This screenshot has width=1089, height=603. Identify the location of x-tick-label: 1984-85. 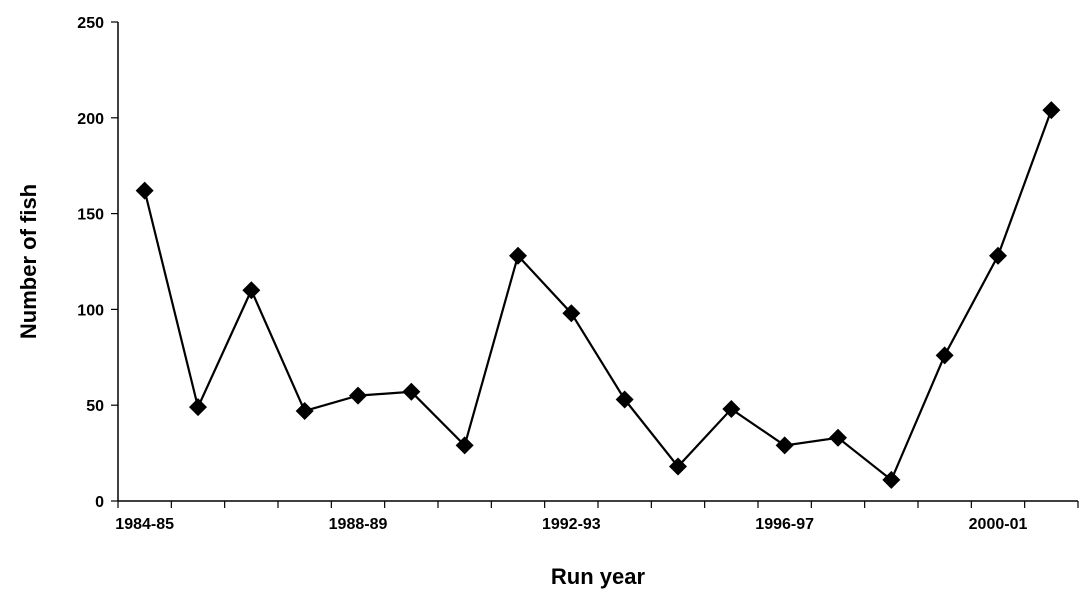
(144, 524).